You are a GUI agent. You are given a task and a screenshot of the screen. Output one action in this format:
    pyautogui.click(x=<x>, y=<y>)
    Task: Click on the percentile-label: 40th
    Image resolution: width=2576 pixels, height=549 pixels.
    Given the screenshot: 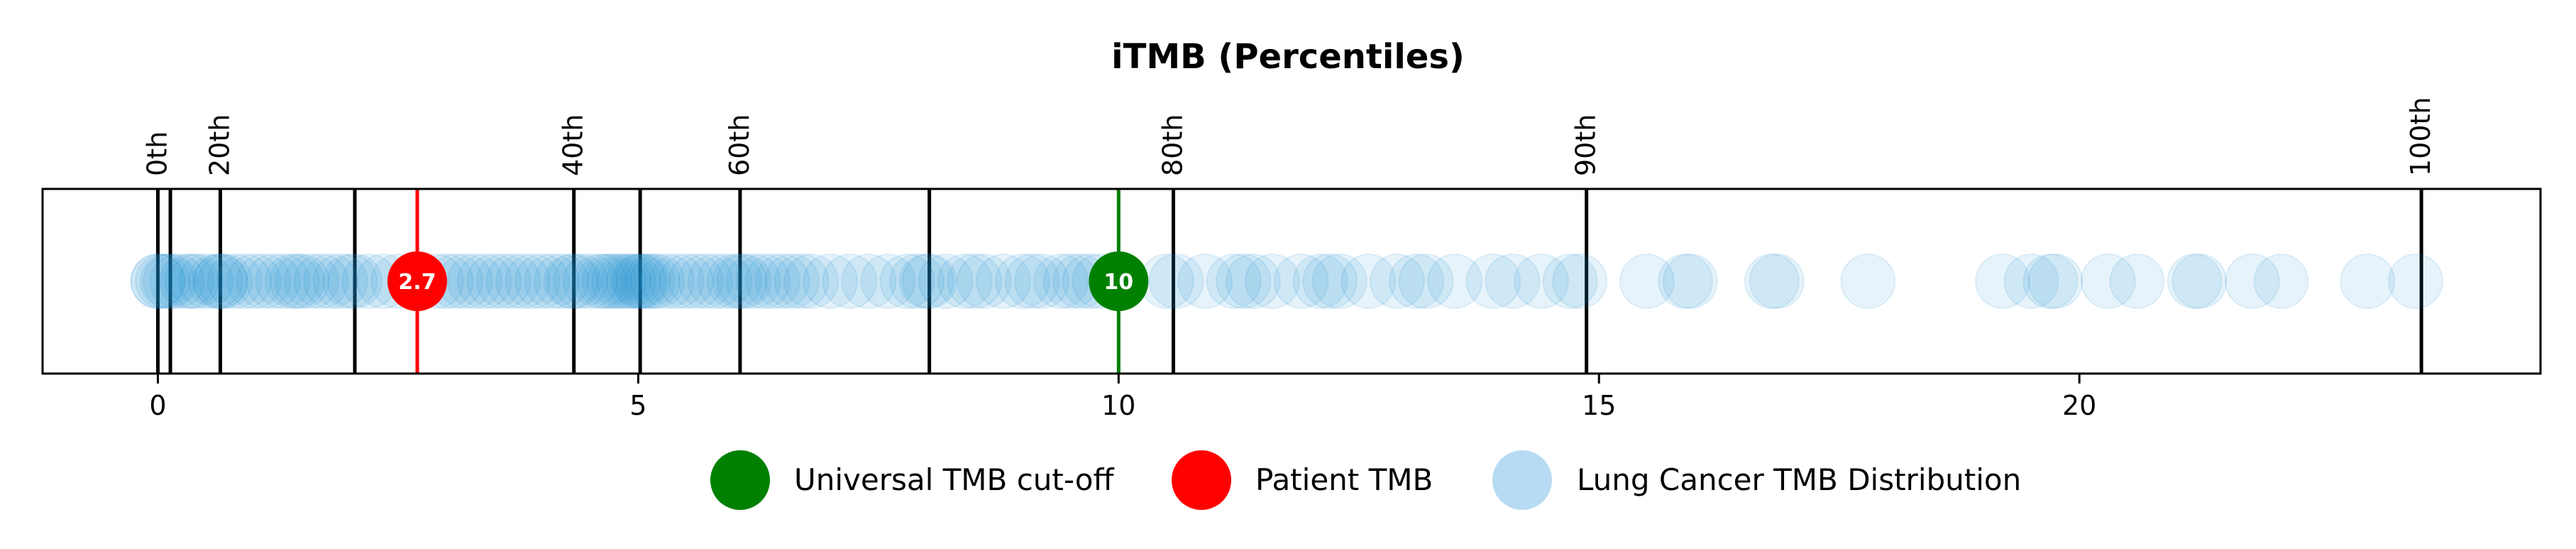 What is the action you would take?
    pyautogui.click(x=573, y=145)
    